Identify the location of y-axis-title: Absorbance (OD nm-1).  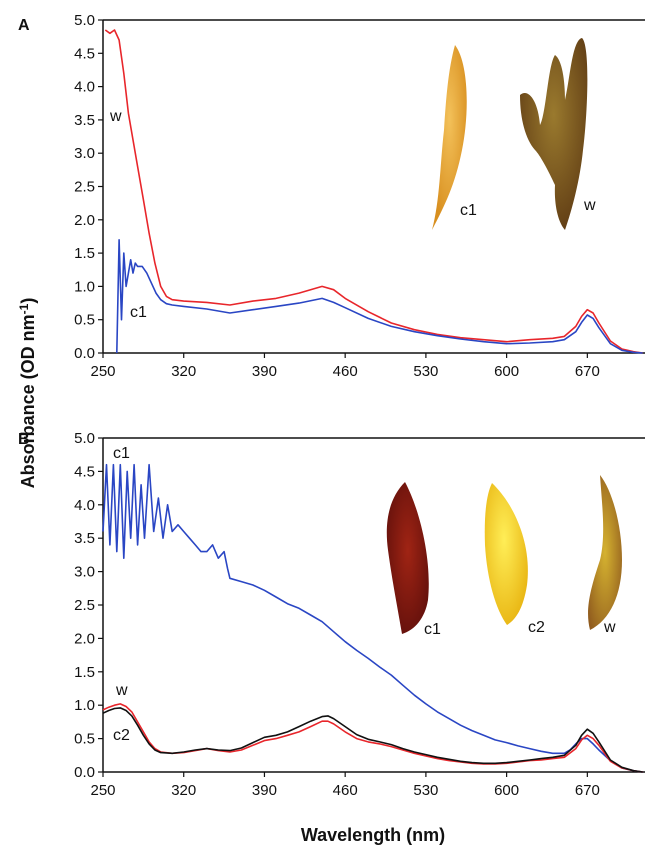
(27, 393).